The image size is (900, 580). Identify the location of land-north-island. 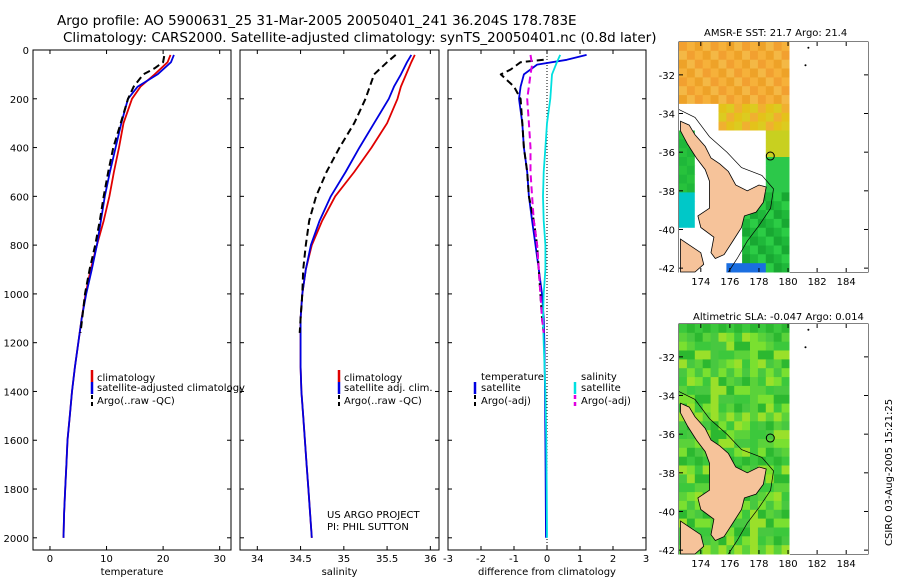
(723, 471).